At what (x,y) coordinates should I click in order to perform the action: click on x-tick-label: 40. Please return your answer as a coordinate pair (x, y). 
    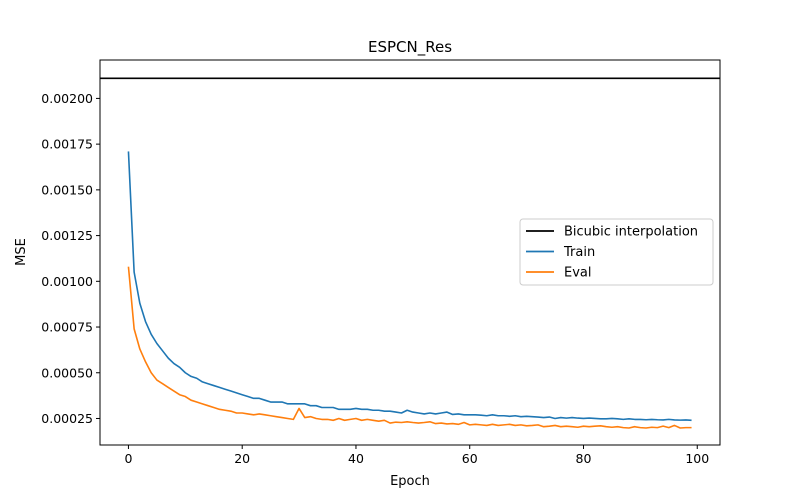
    Looking at the image, I should click on (356, 458).